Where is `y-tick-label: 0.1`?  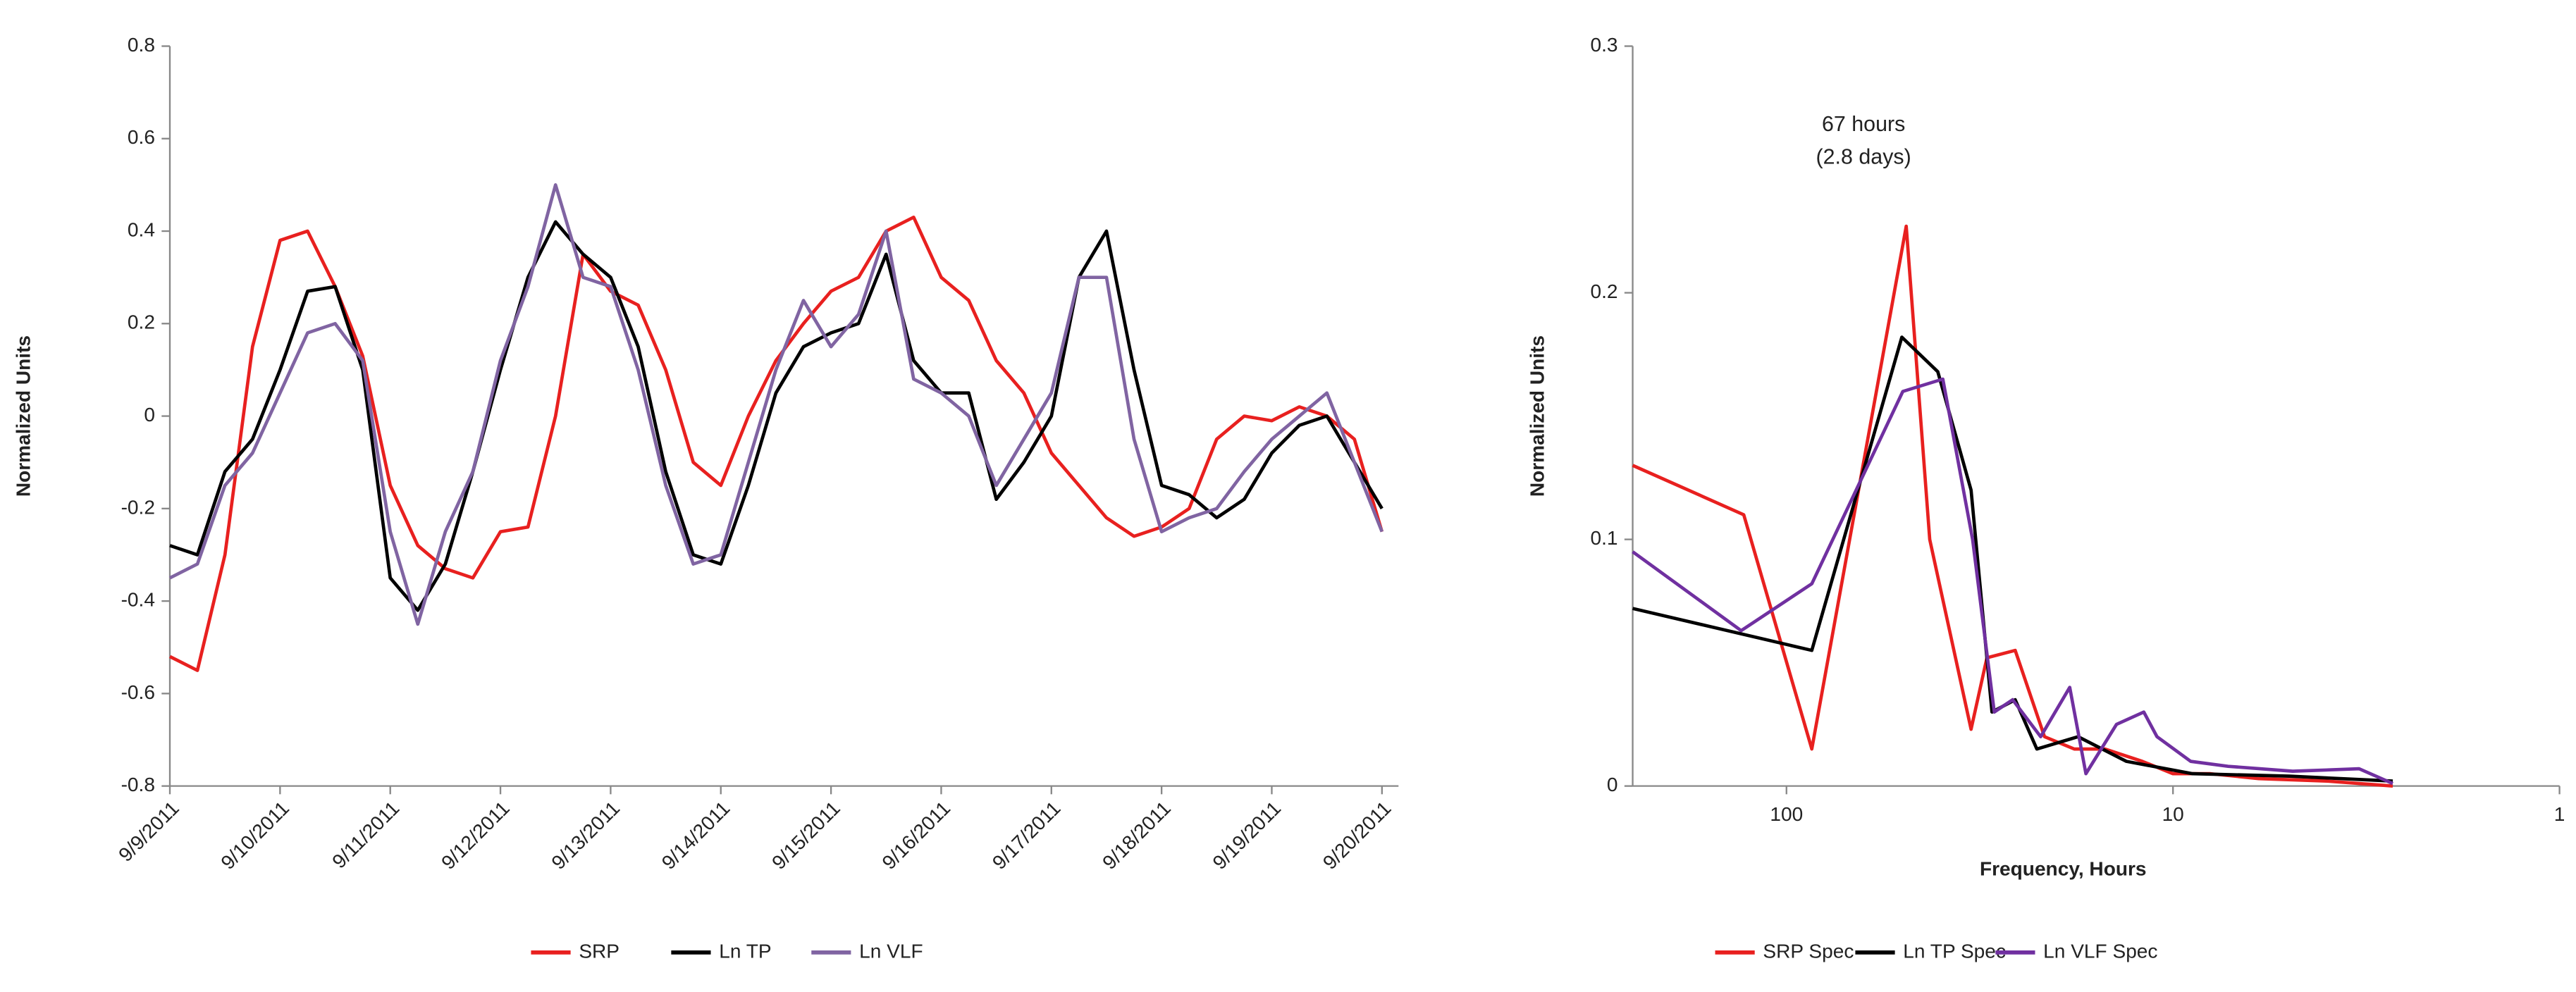 y-tick-label: 0.1 is located at coordinates (1603, 538).